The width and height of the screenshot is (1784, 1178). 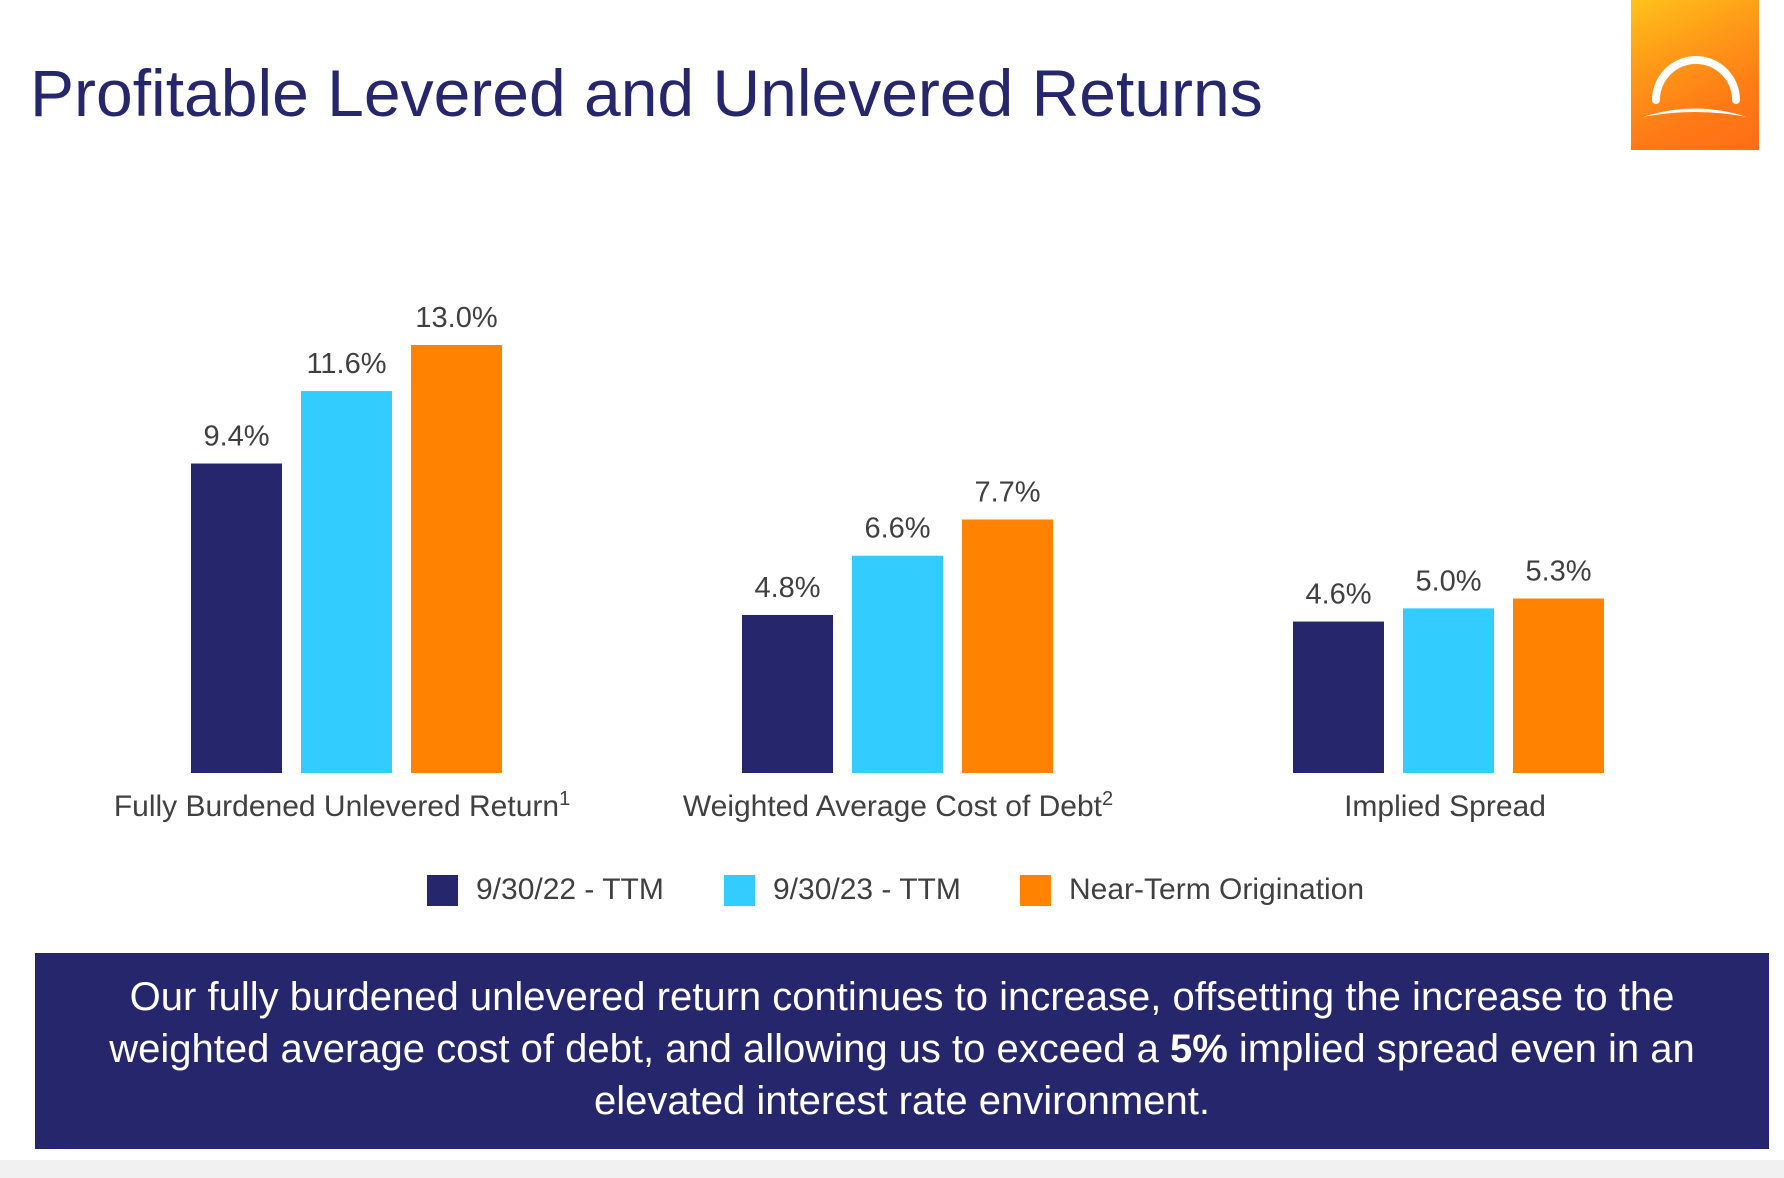 I want to click on category-label-text: Implied Spread, so click(x=1445, y=806).